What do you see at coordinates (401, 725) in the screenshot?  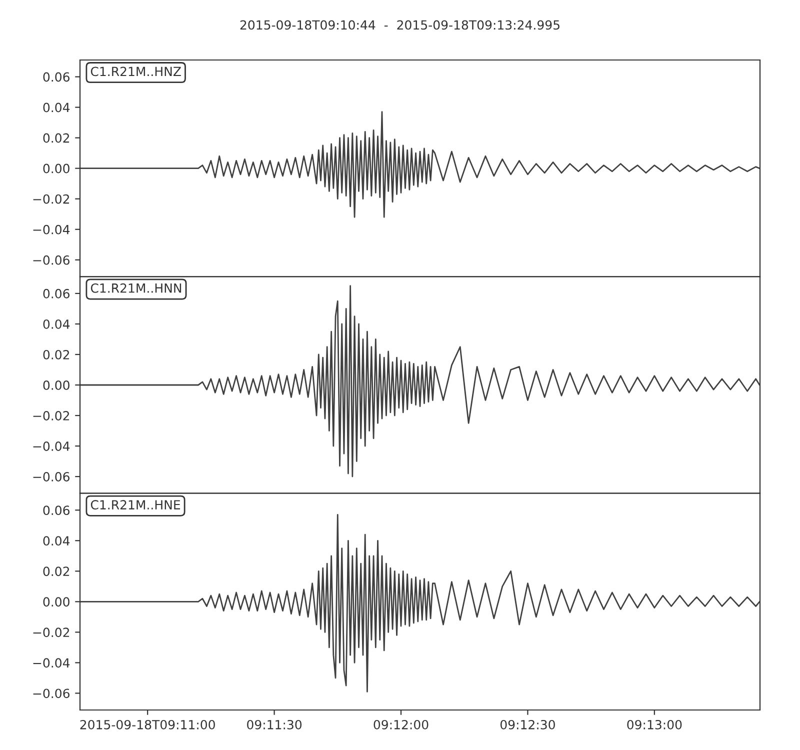 I see `x-tick-label: 09:12:00` at bounding box center [401, 725].